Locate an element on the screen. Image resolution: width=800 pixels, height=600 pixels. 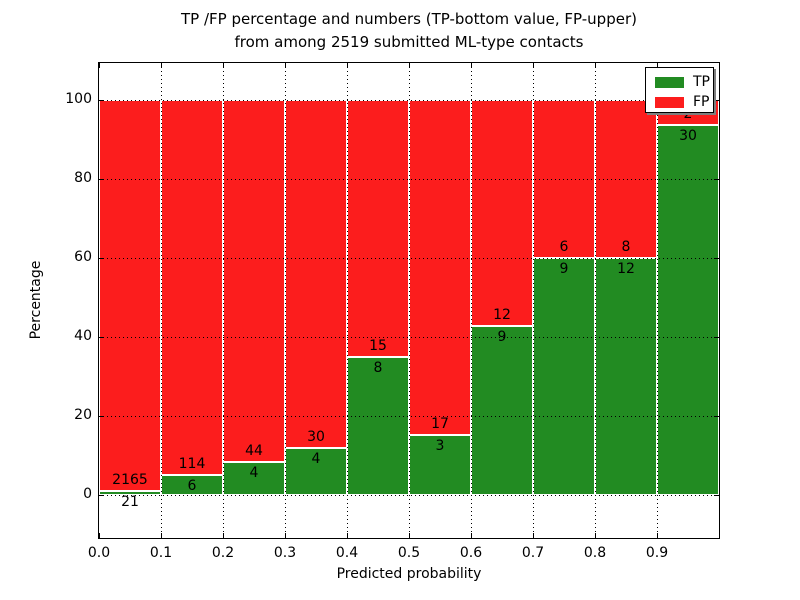
tick-x-top-0.9 is located at coordinates (657, 65).